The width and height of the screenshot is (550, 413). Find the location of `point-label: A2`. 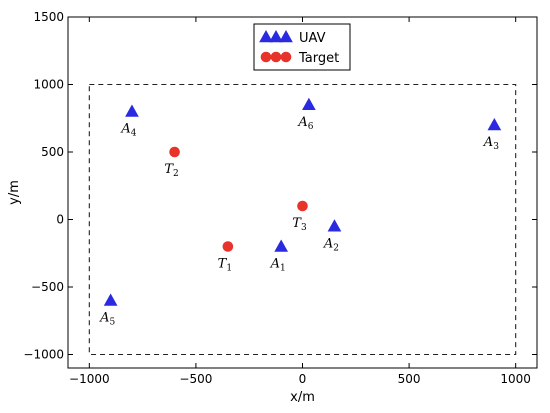

point-label: A2 is located at coordinates (331, 244).